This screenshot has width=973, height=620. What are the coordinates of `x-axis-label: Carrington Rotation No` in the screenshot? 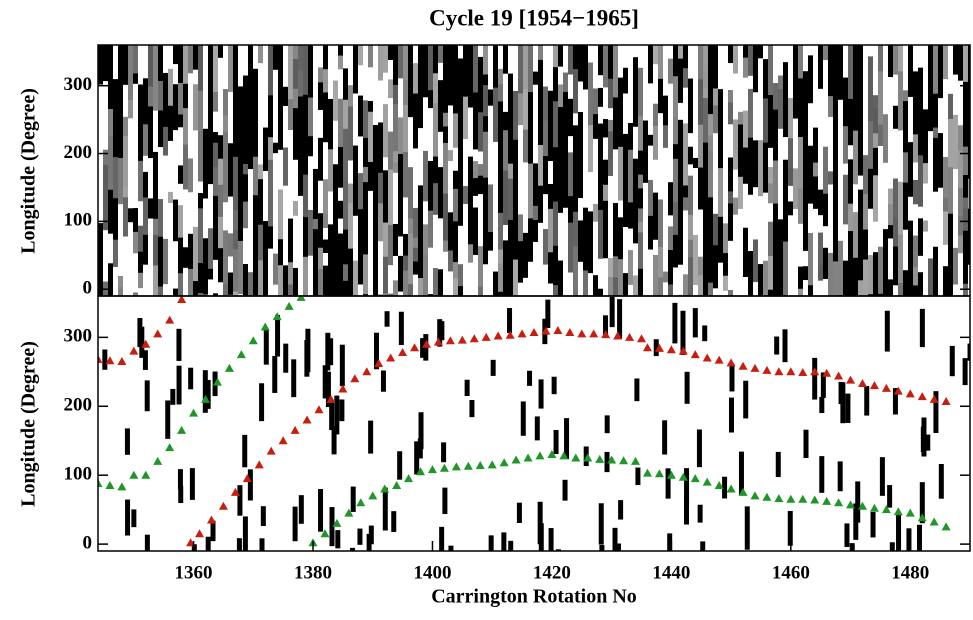 It's located at (534, 597).